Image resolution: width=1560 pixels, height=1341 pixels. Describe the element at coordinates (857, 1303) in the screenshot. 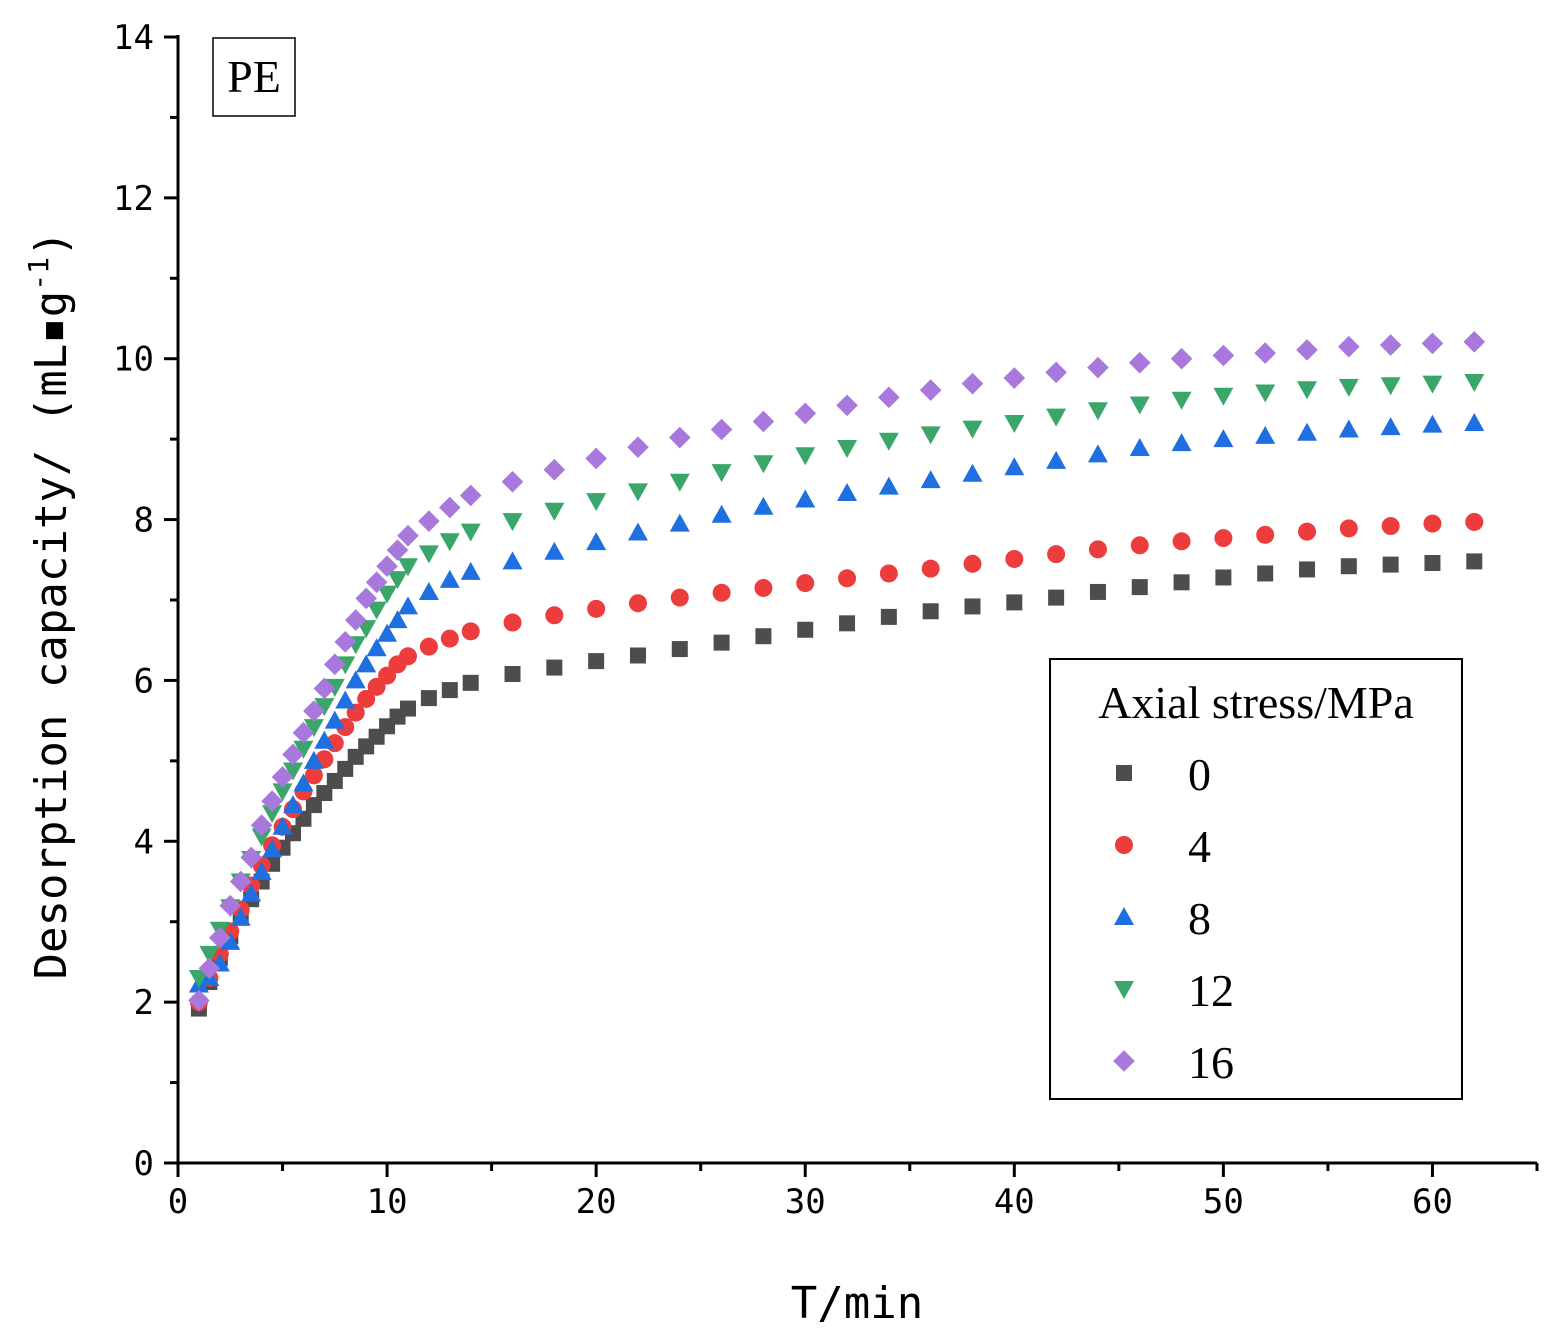

I see `x-axis-title: T/min` at that location.